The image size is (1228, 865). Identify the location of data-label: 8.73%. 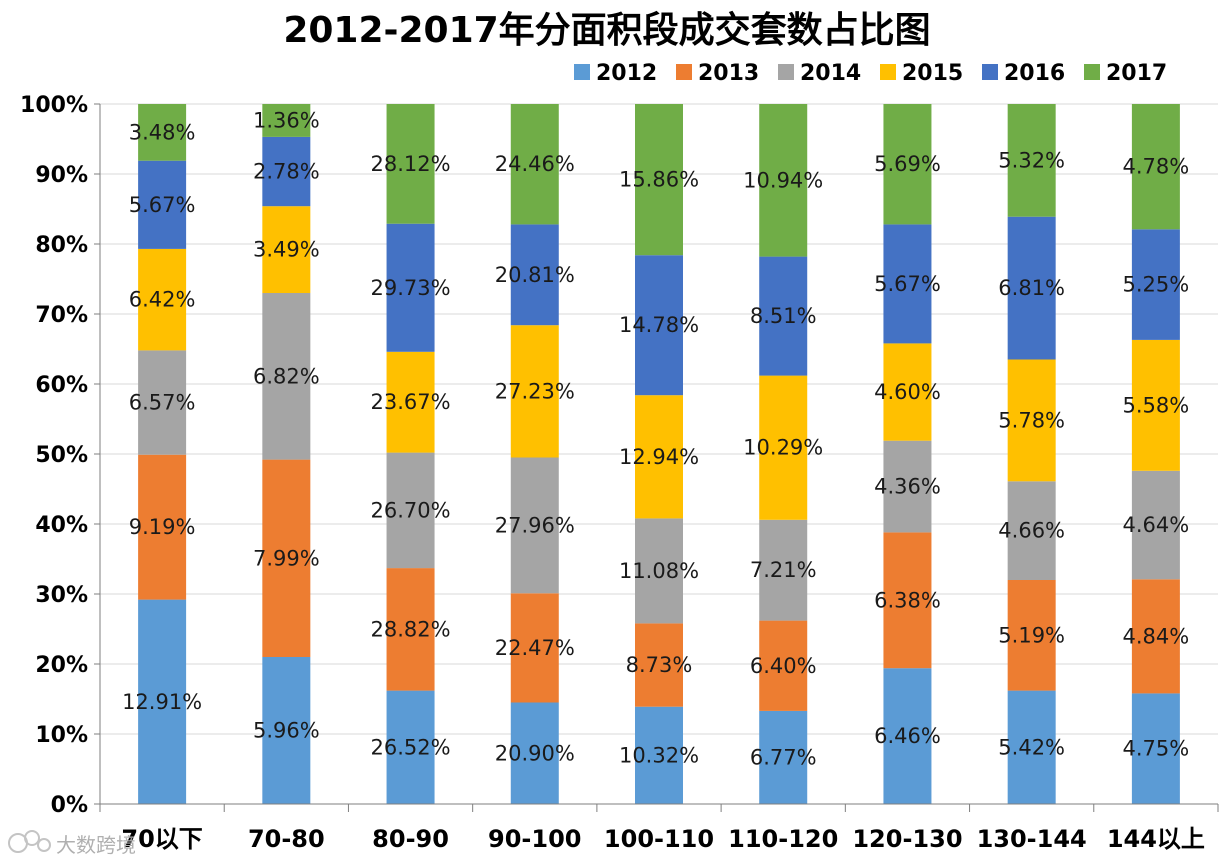
(659, 665).